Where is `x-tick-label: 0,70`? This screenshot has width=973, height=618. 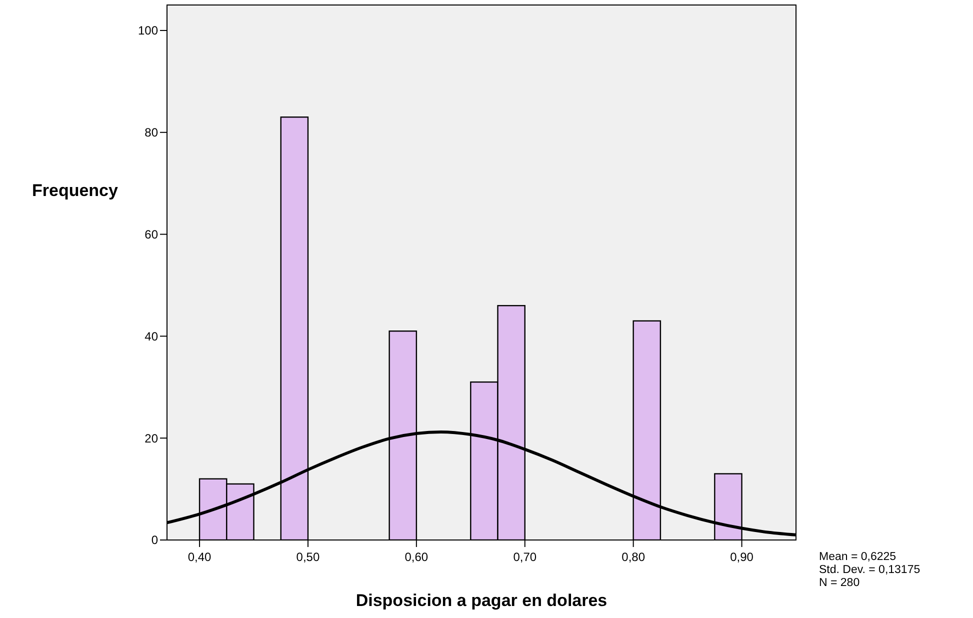
x-tick-label: 0,70 is located at coordinates (525, 557).